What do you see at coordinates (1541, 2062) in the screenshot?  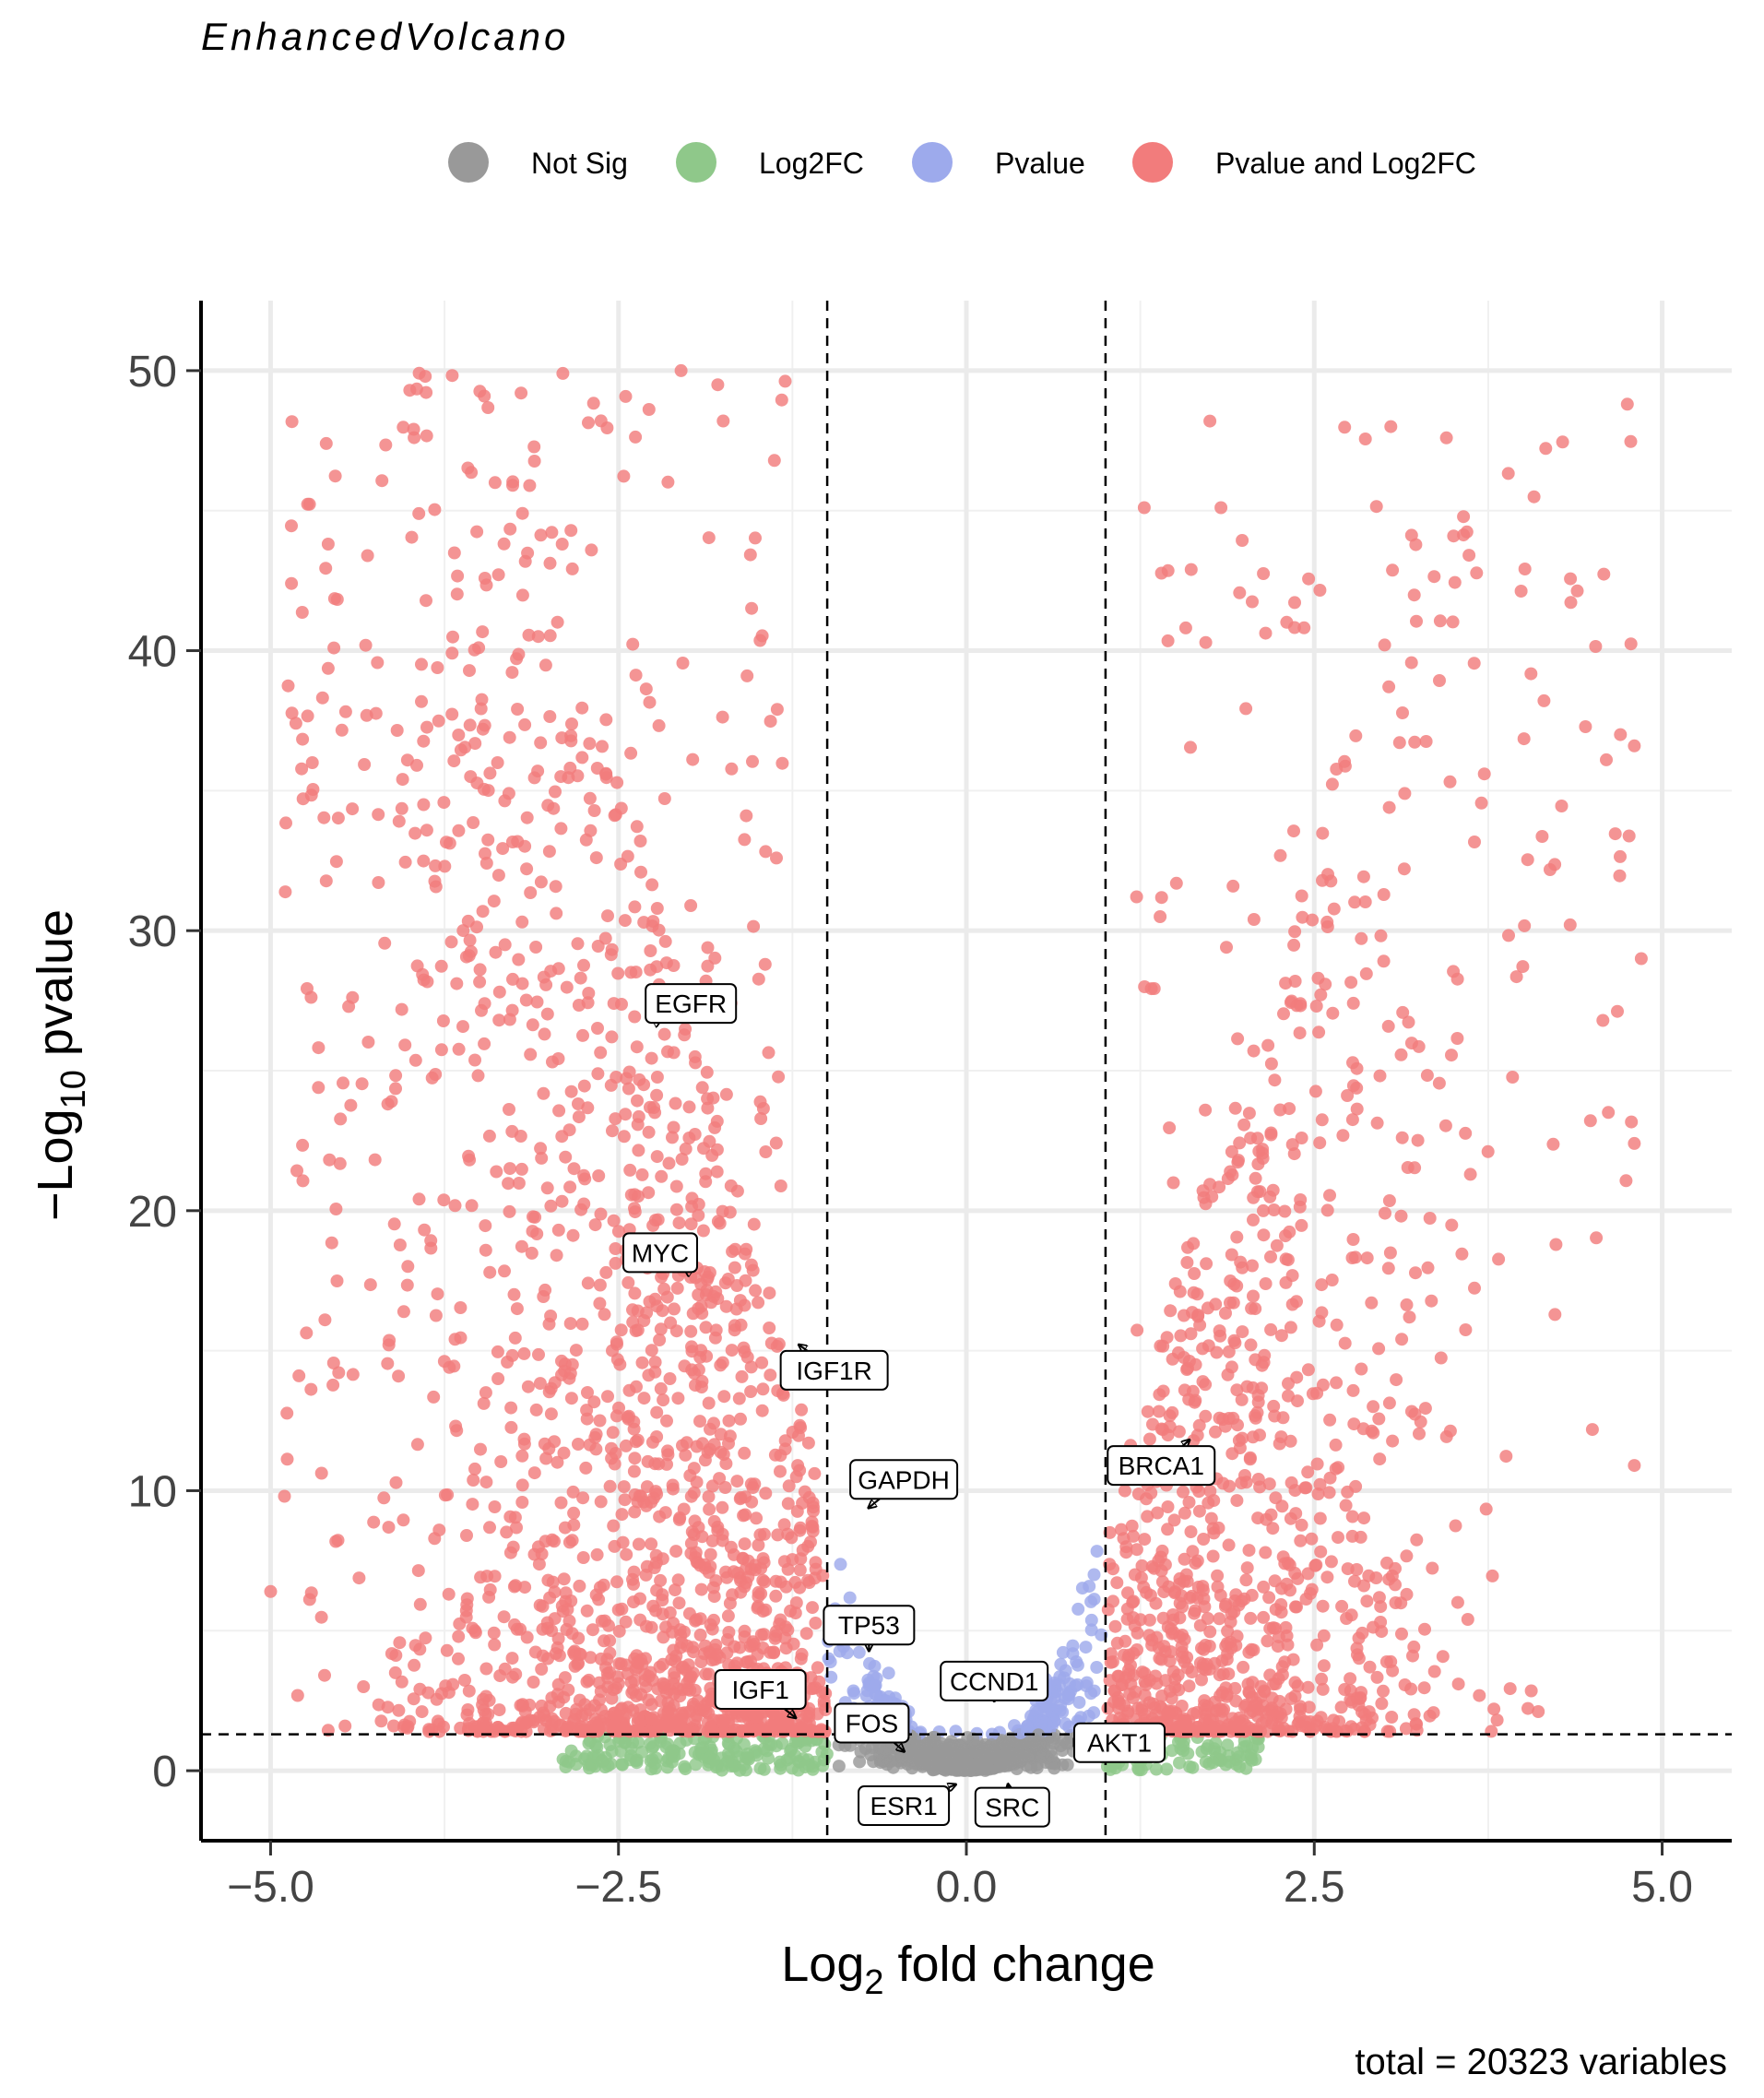 I see `caption: total = 20323 variables` at bounding box center [1541, 2062].